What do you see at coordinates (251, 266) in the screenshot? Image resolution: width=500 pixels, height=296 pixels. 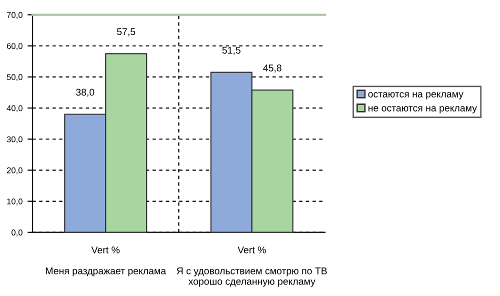 I see `category-label: Vert % Я с удовольствием смотрю по ТВ хорошо сделанную рекламу` at bounding box center [251, 266].